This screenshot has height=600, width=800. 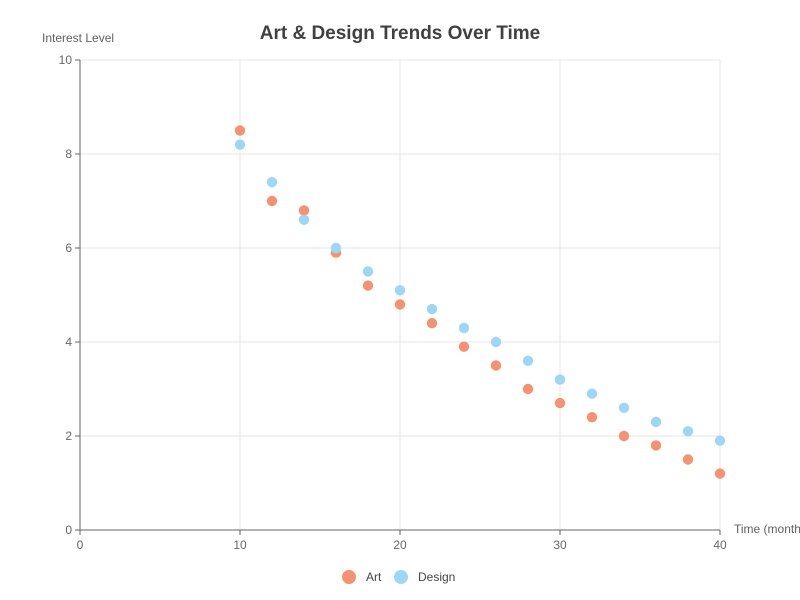 I want to click on y-axis-label: Interest Level, so click(x=78, y=38).